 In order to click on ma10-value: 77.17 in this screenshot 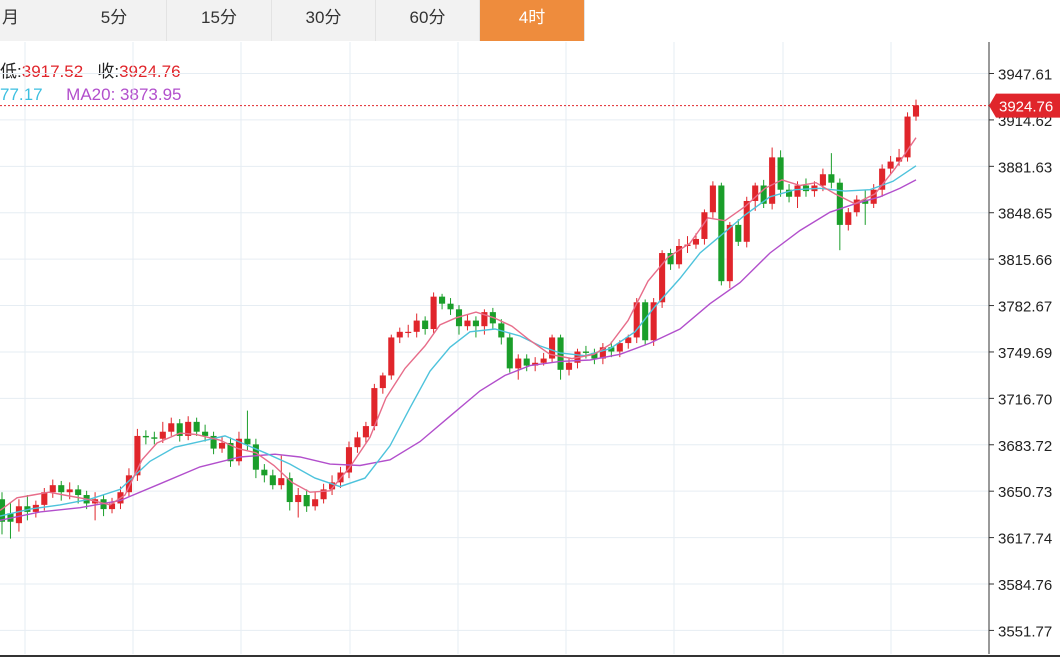, I will do `click(21, 94)`.